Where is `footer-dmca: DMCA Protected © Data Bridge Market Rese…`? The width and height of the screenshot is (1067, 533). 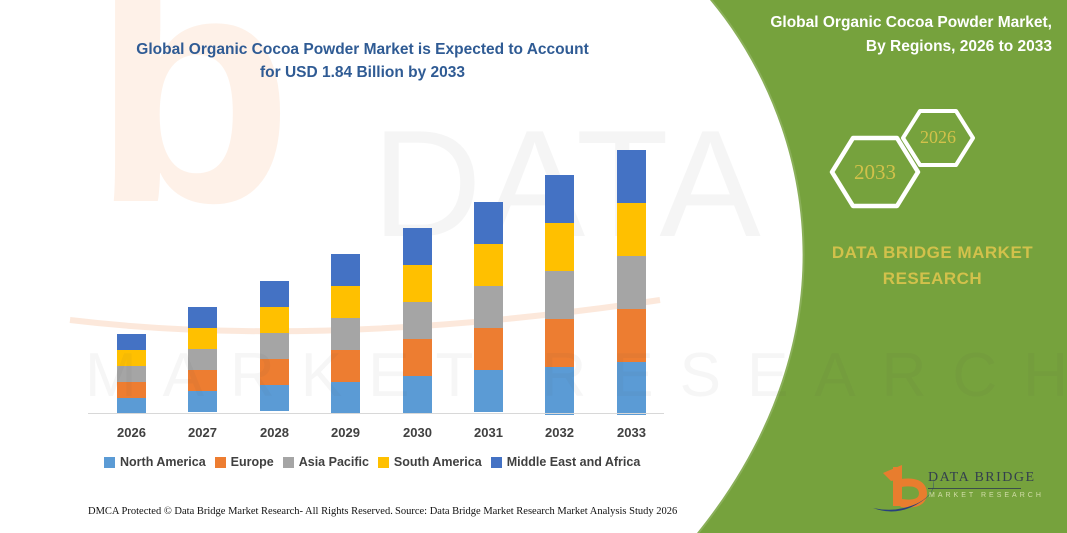
footer-dmca: DMCA Protected © Data Bridge Market Rese… is located at coordinates (240, 511).